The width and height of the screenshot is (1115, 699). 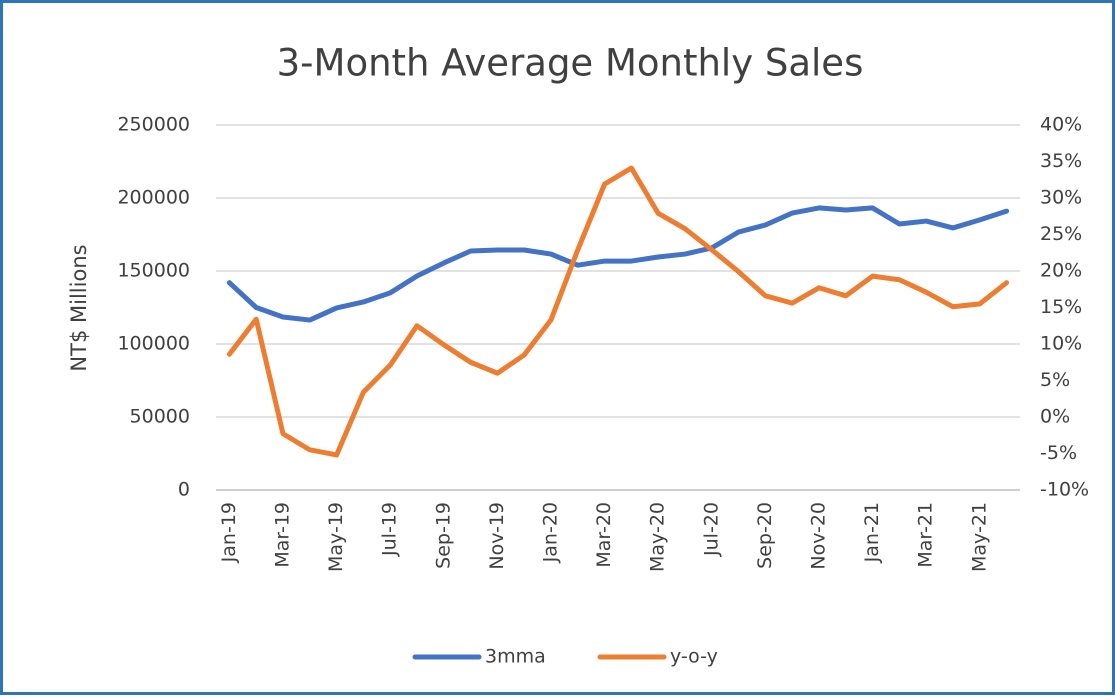 What do you see at coordinates (1061, 234) in the screenshot?
I see `y2-tick-label: 25%` at bounding box center [1061, 234].